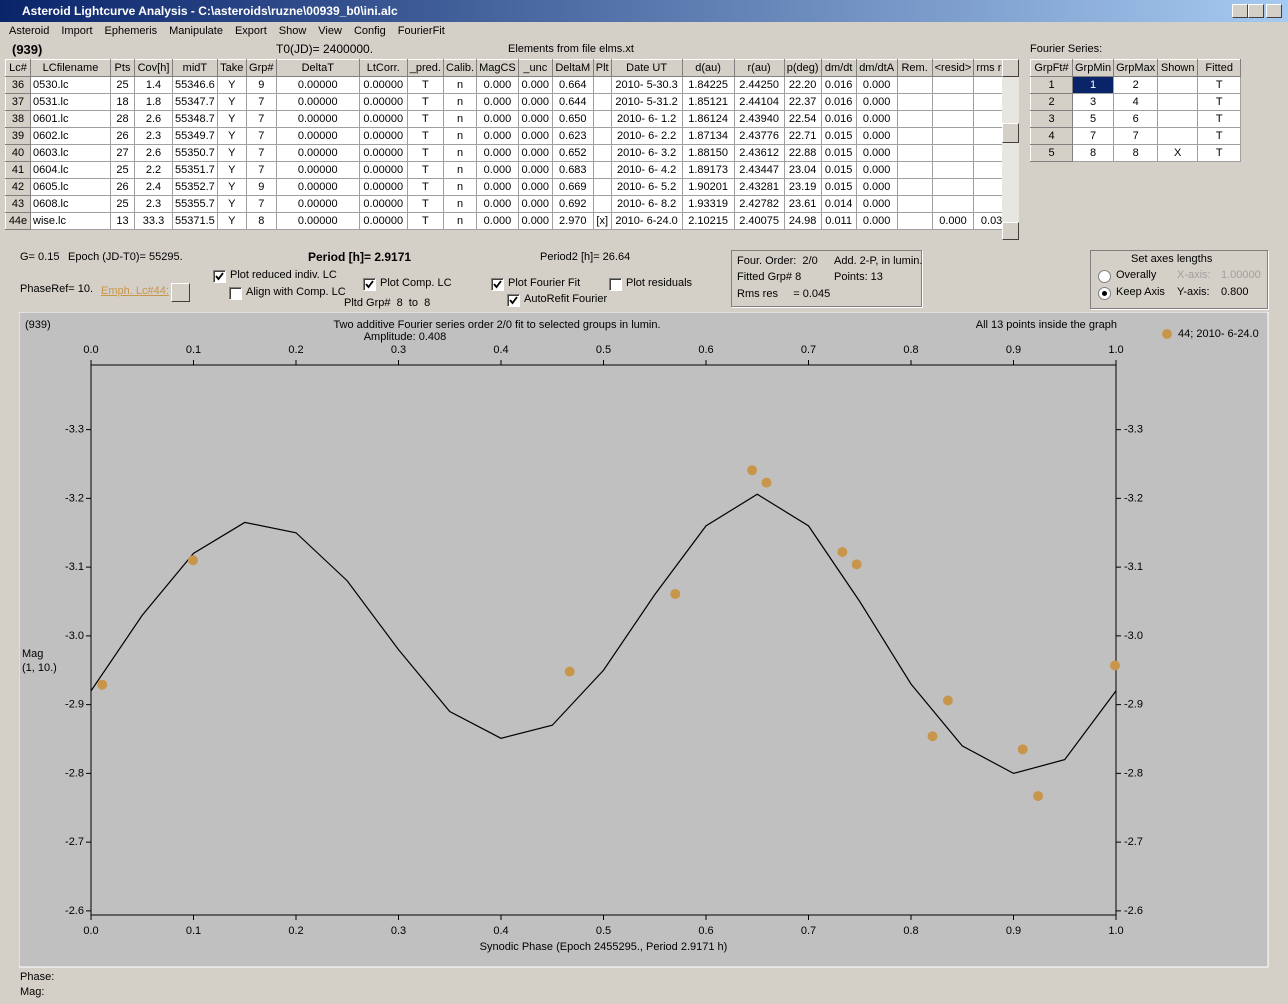 The height and width of the screenshot is (1004, 1288). What do you see at coordinates (325, 49) in the screenshot?
I see `t0: T0(JD)= 2400000.` at bounding box center [325, 49].